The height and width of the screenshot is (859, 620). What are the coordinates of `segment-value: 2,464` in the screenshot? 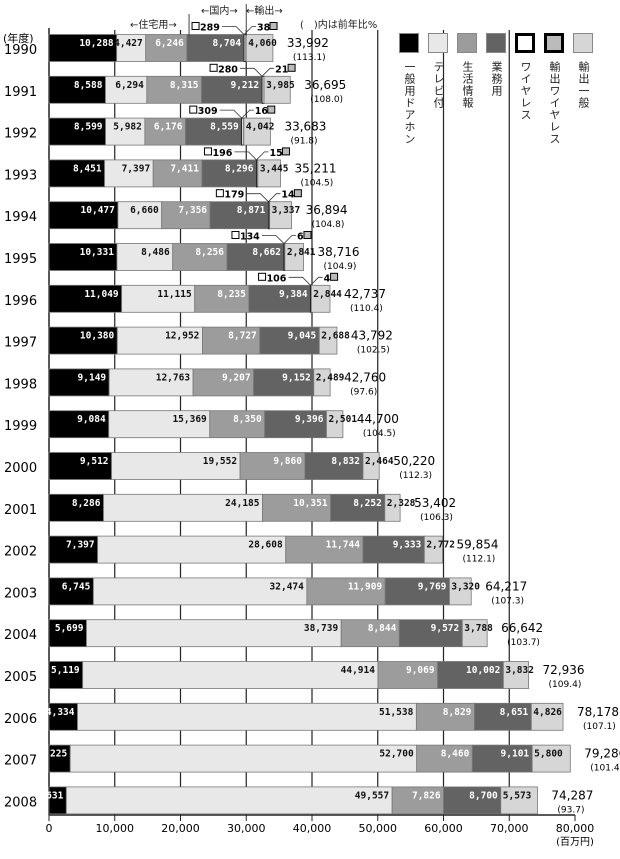 It's located at (379, 461).